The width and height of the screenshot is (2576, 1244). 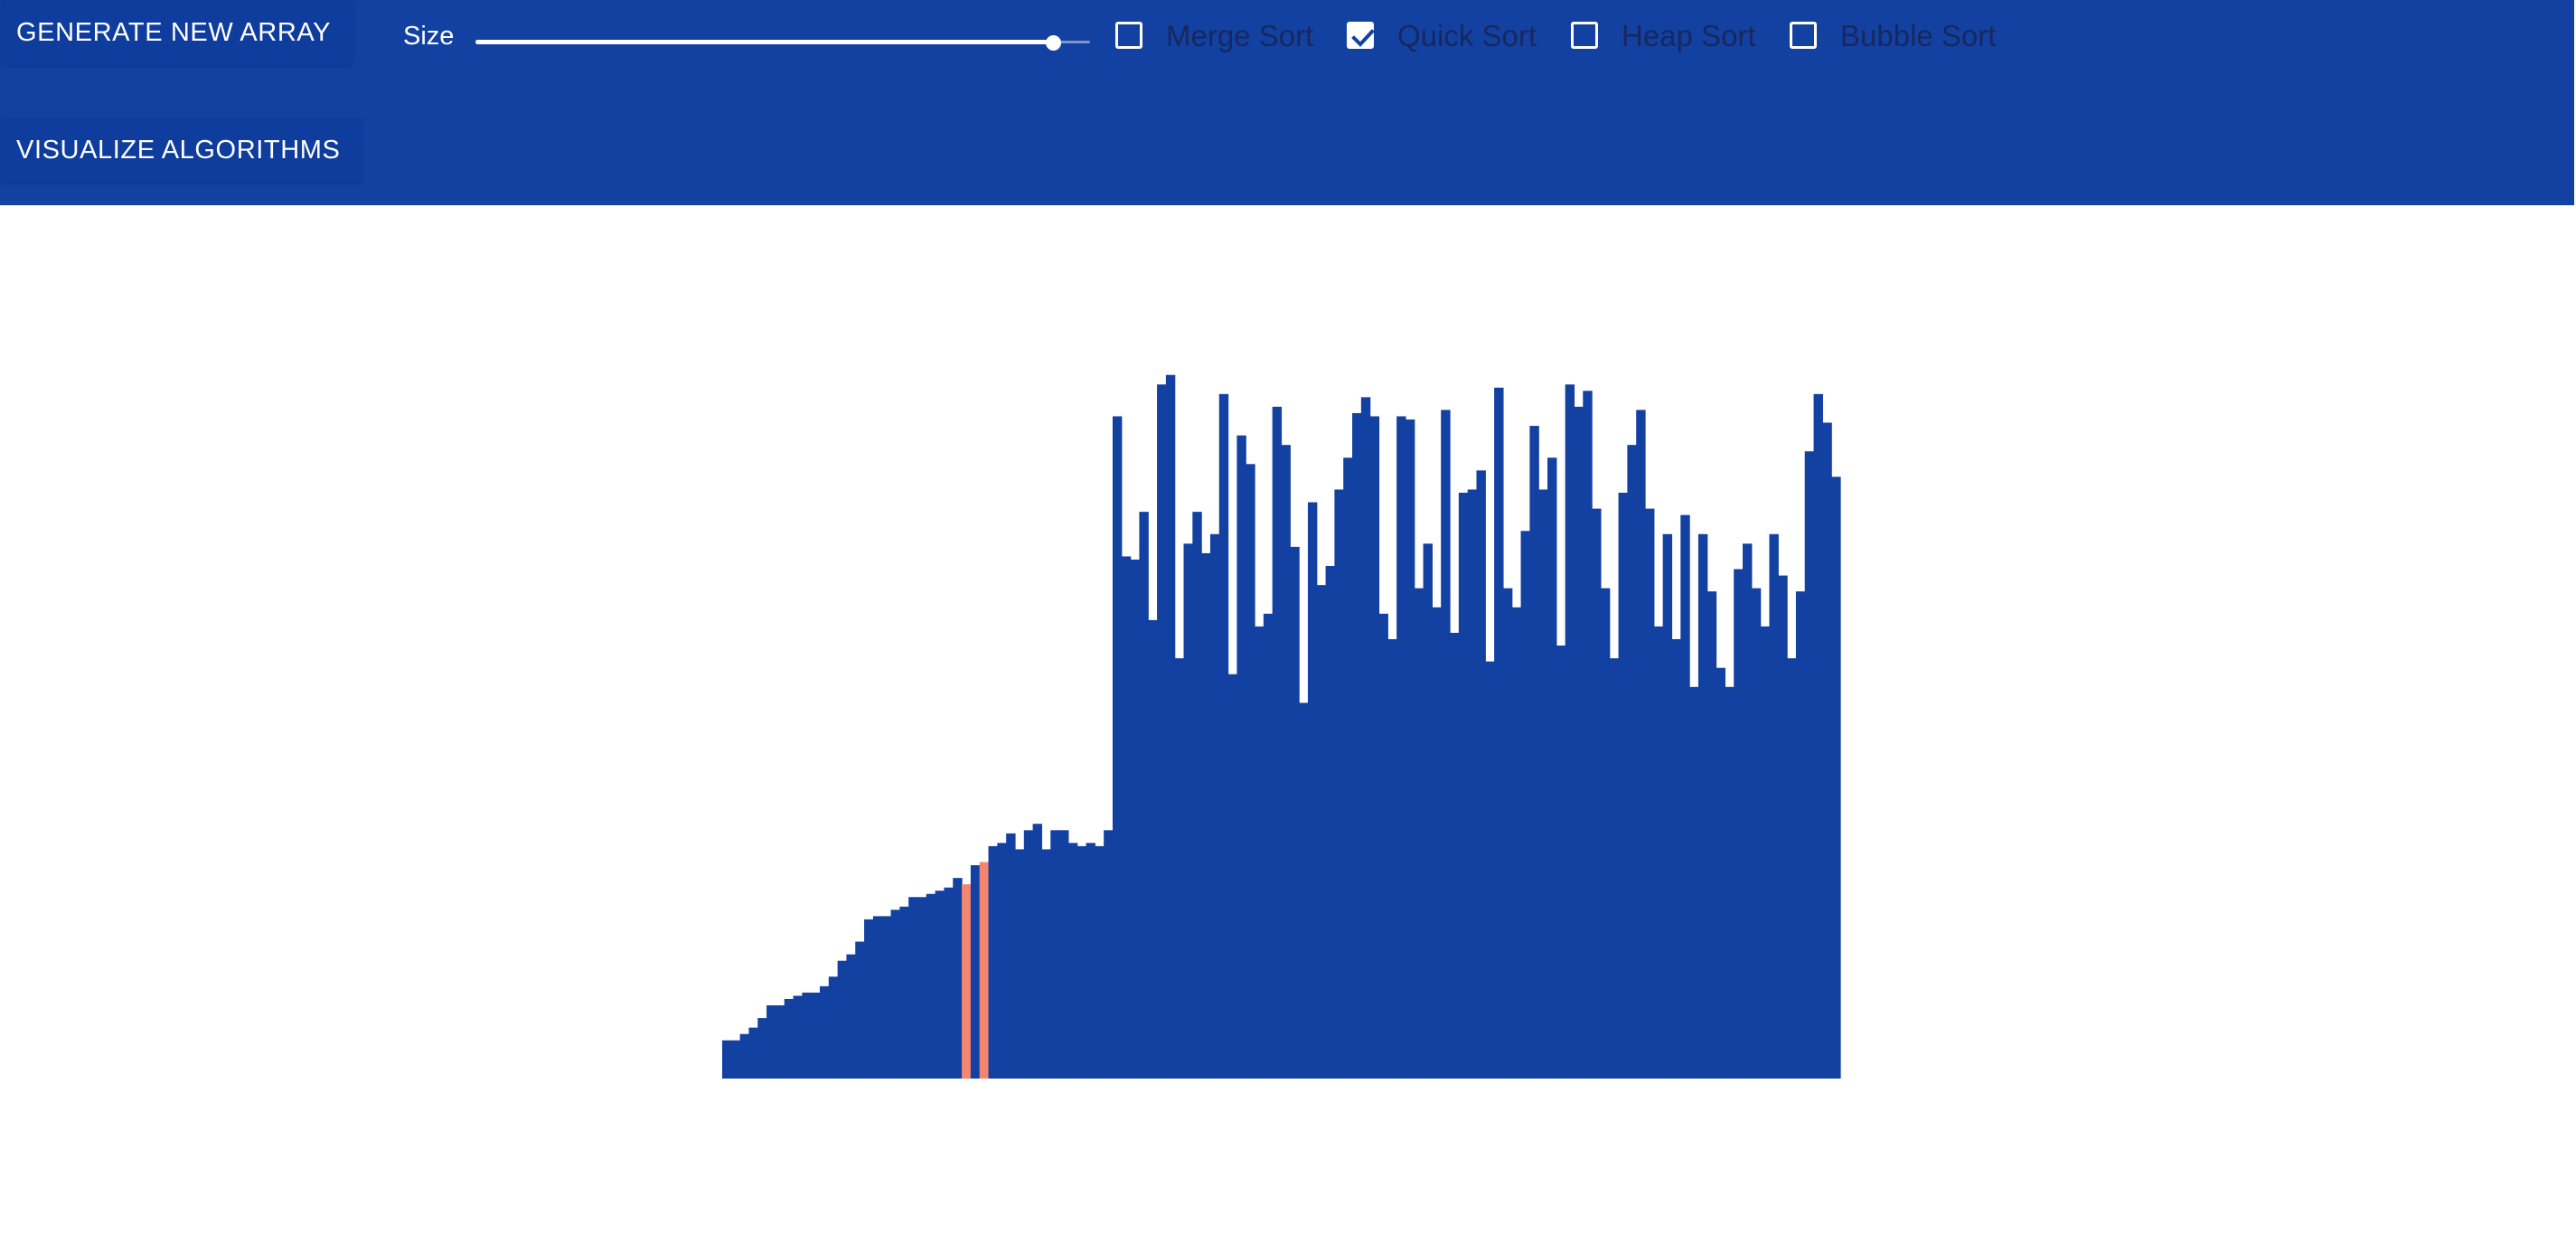 I want to click on size-slider, so click(x=783, y=43).